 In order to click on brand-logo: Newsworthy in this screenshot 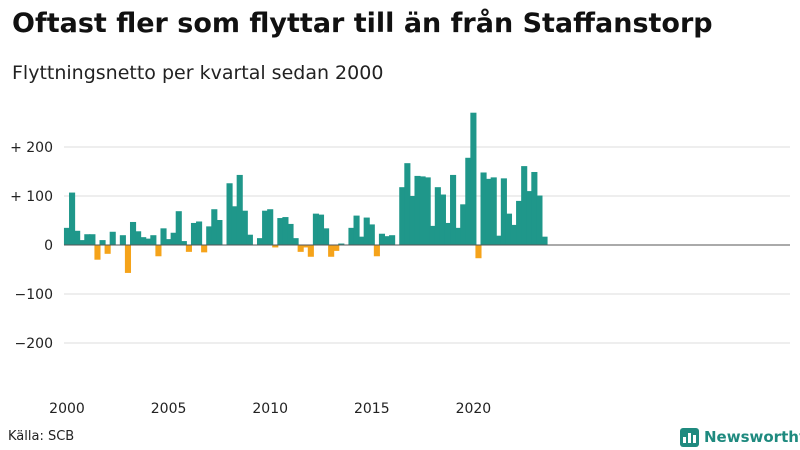, I will do `click(740, 437)`.